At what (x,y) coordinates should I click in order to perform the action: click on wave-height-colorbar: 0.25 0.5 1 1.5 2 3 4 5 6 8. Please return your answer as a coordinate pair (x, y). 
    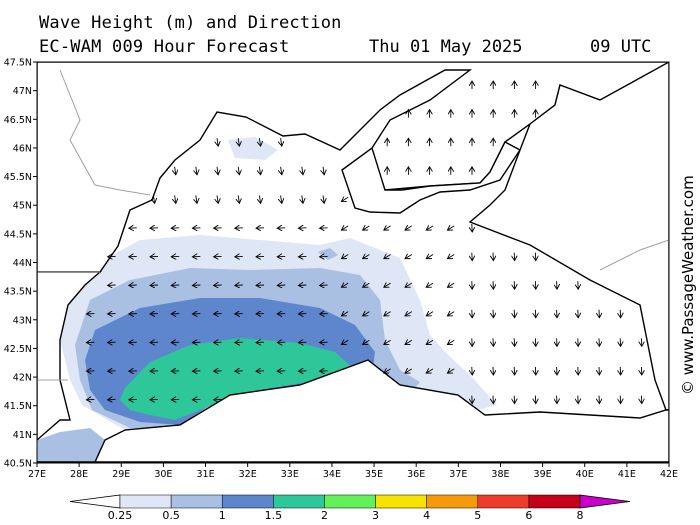
    Looking at the image, I should click on (350, 508).